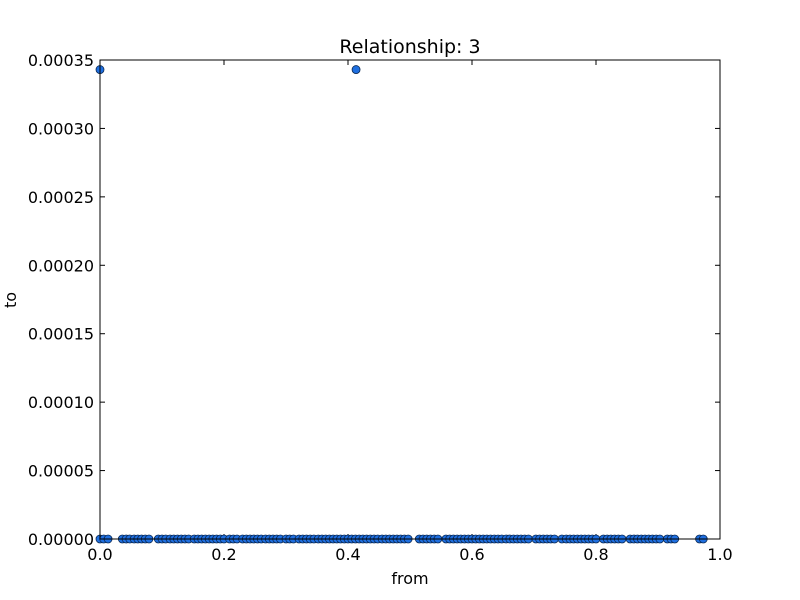 The height and width of the screenshot is (600, 800). I want to click on y-tick-label: 0.00020, so click(61, 265).